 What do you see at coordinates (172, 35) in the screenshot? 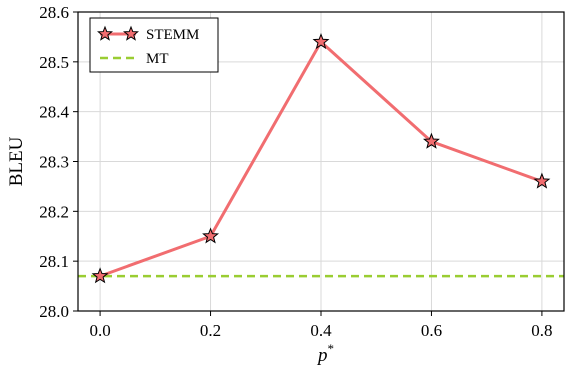
I see `legend-stemm-label: STEMM` at bounding box center [172, 35].